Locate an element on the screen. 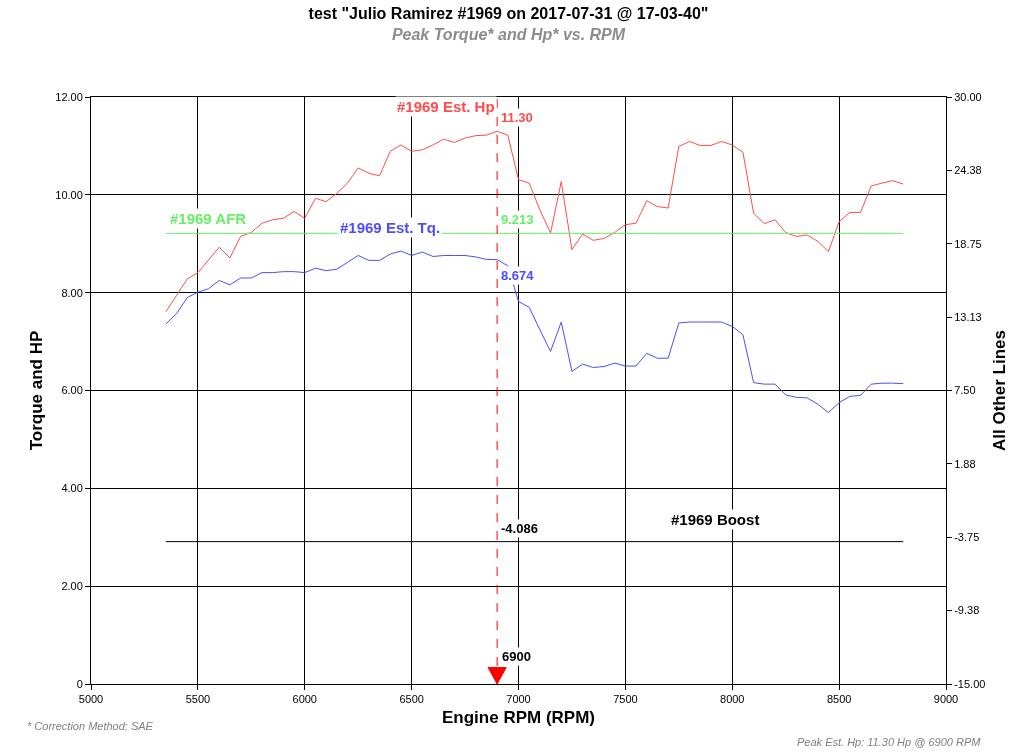 The image size is (1017, 756). y-tick-label: 8.00 is located at coordinates (72, 292).